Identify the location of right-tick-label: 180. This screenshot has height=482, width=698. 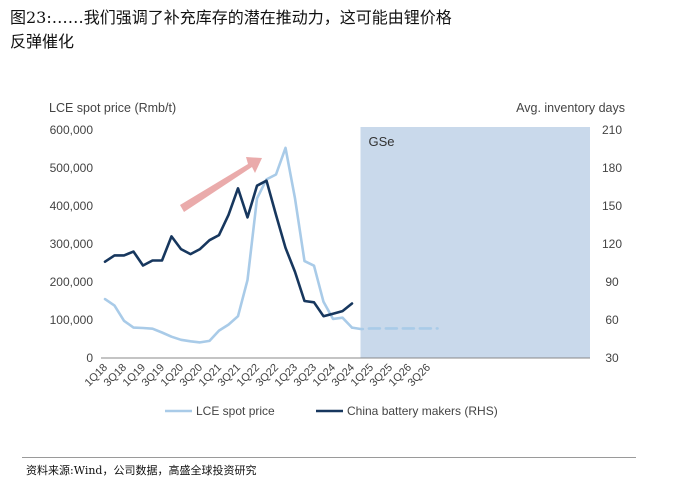
(612, 168).